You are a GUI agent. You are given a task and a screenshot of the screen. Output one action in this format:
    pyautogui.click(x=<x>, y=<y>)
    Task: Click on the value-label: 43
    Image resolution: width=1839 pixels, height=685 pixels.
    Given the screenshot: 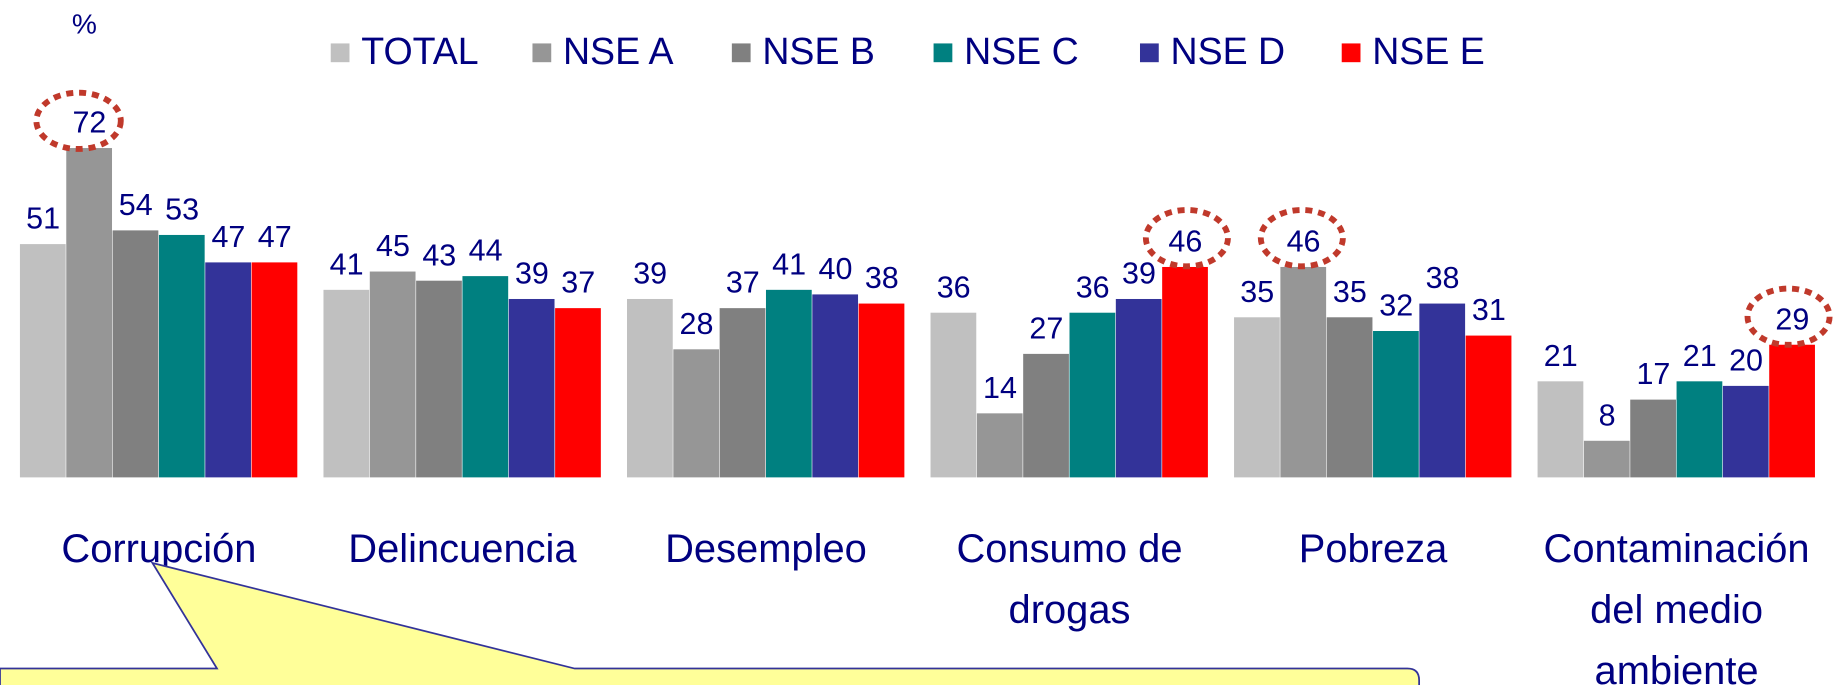 What is the action you would take?
    pyautogui.click(x=439, y=255)
    